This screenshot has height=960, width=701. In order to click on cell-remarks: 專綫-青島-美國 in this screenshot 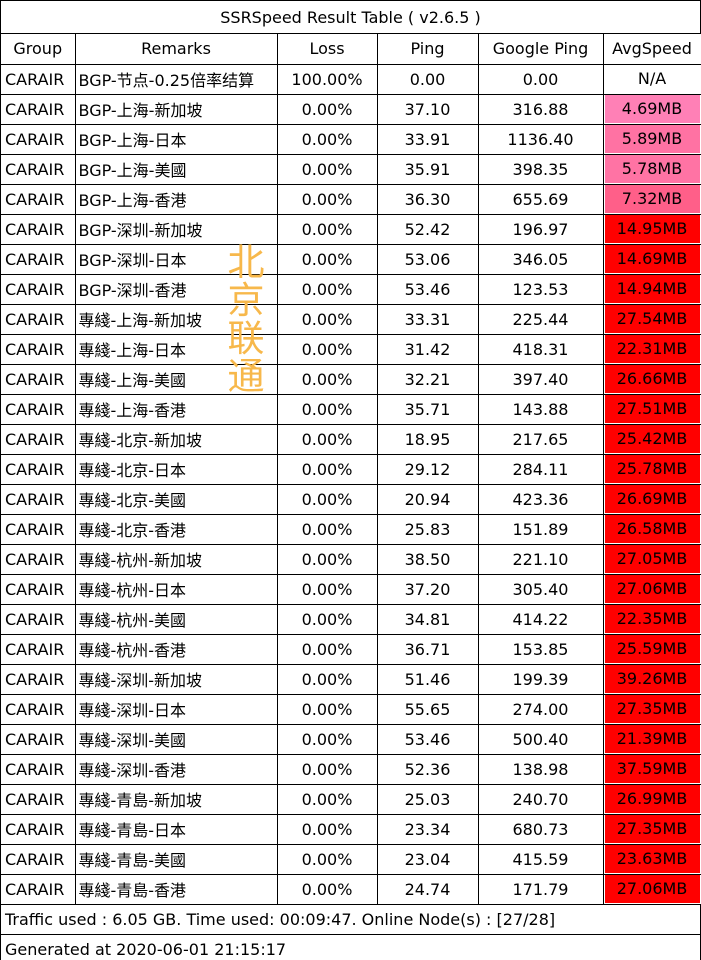, I will do `click(176, 859)`.